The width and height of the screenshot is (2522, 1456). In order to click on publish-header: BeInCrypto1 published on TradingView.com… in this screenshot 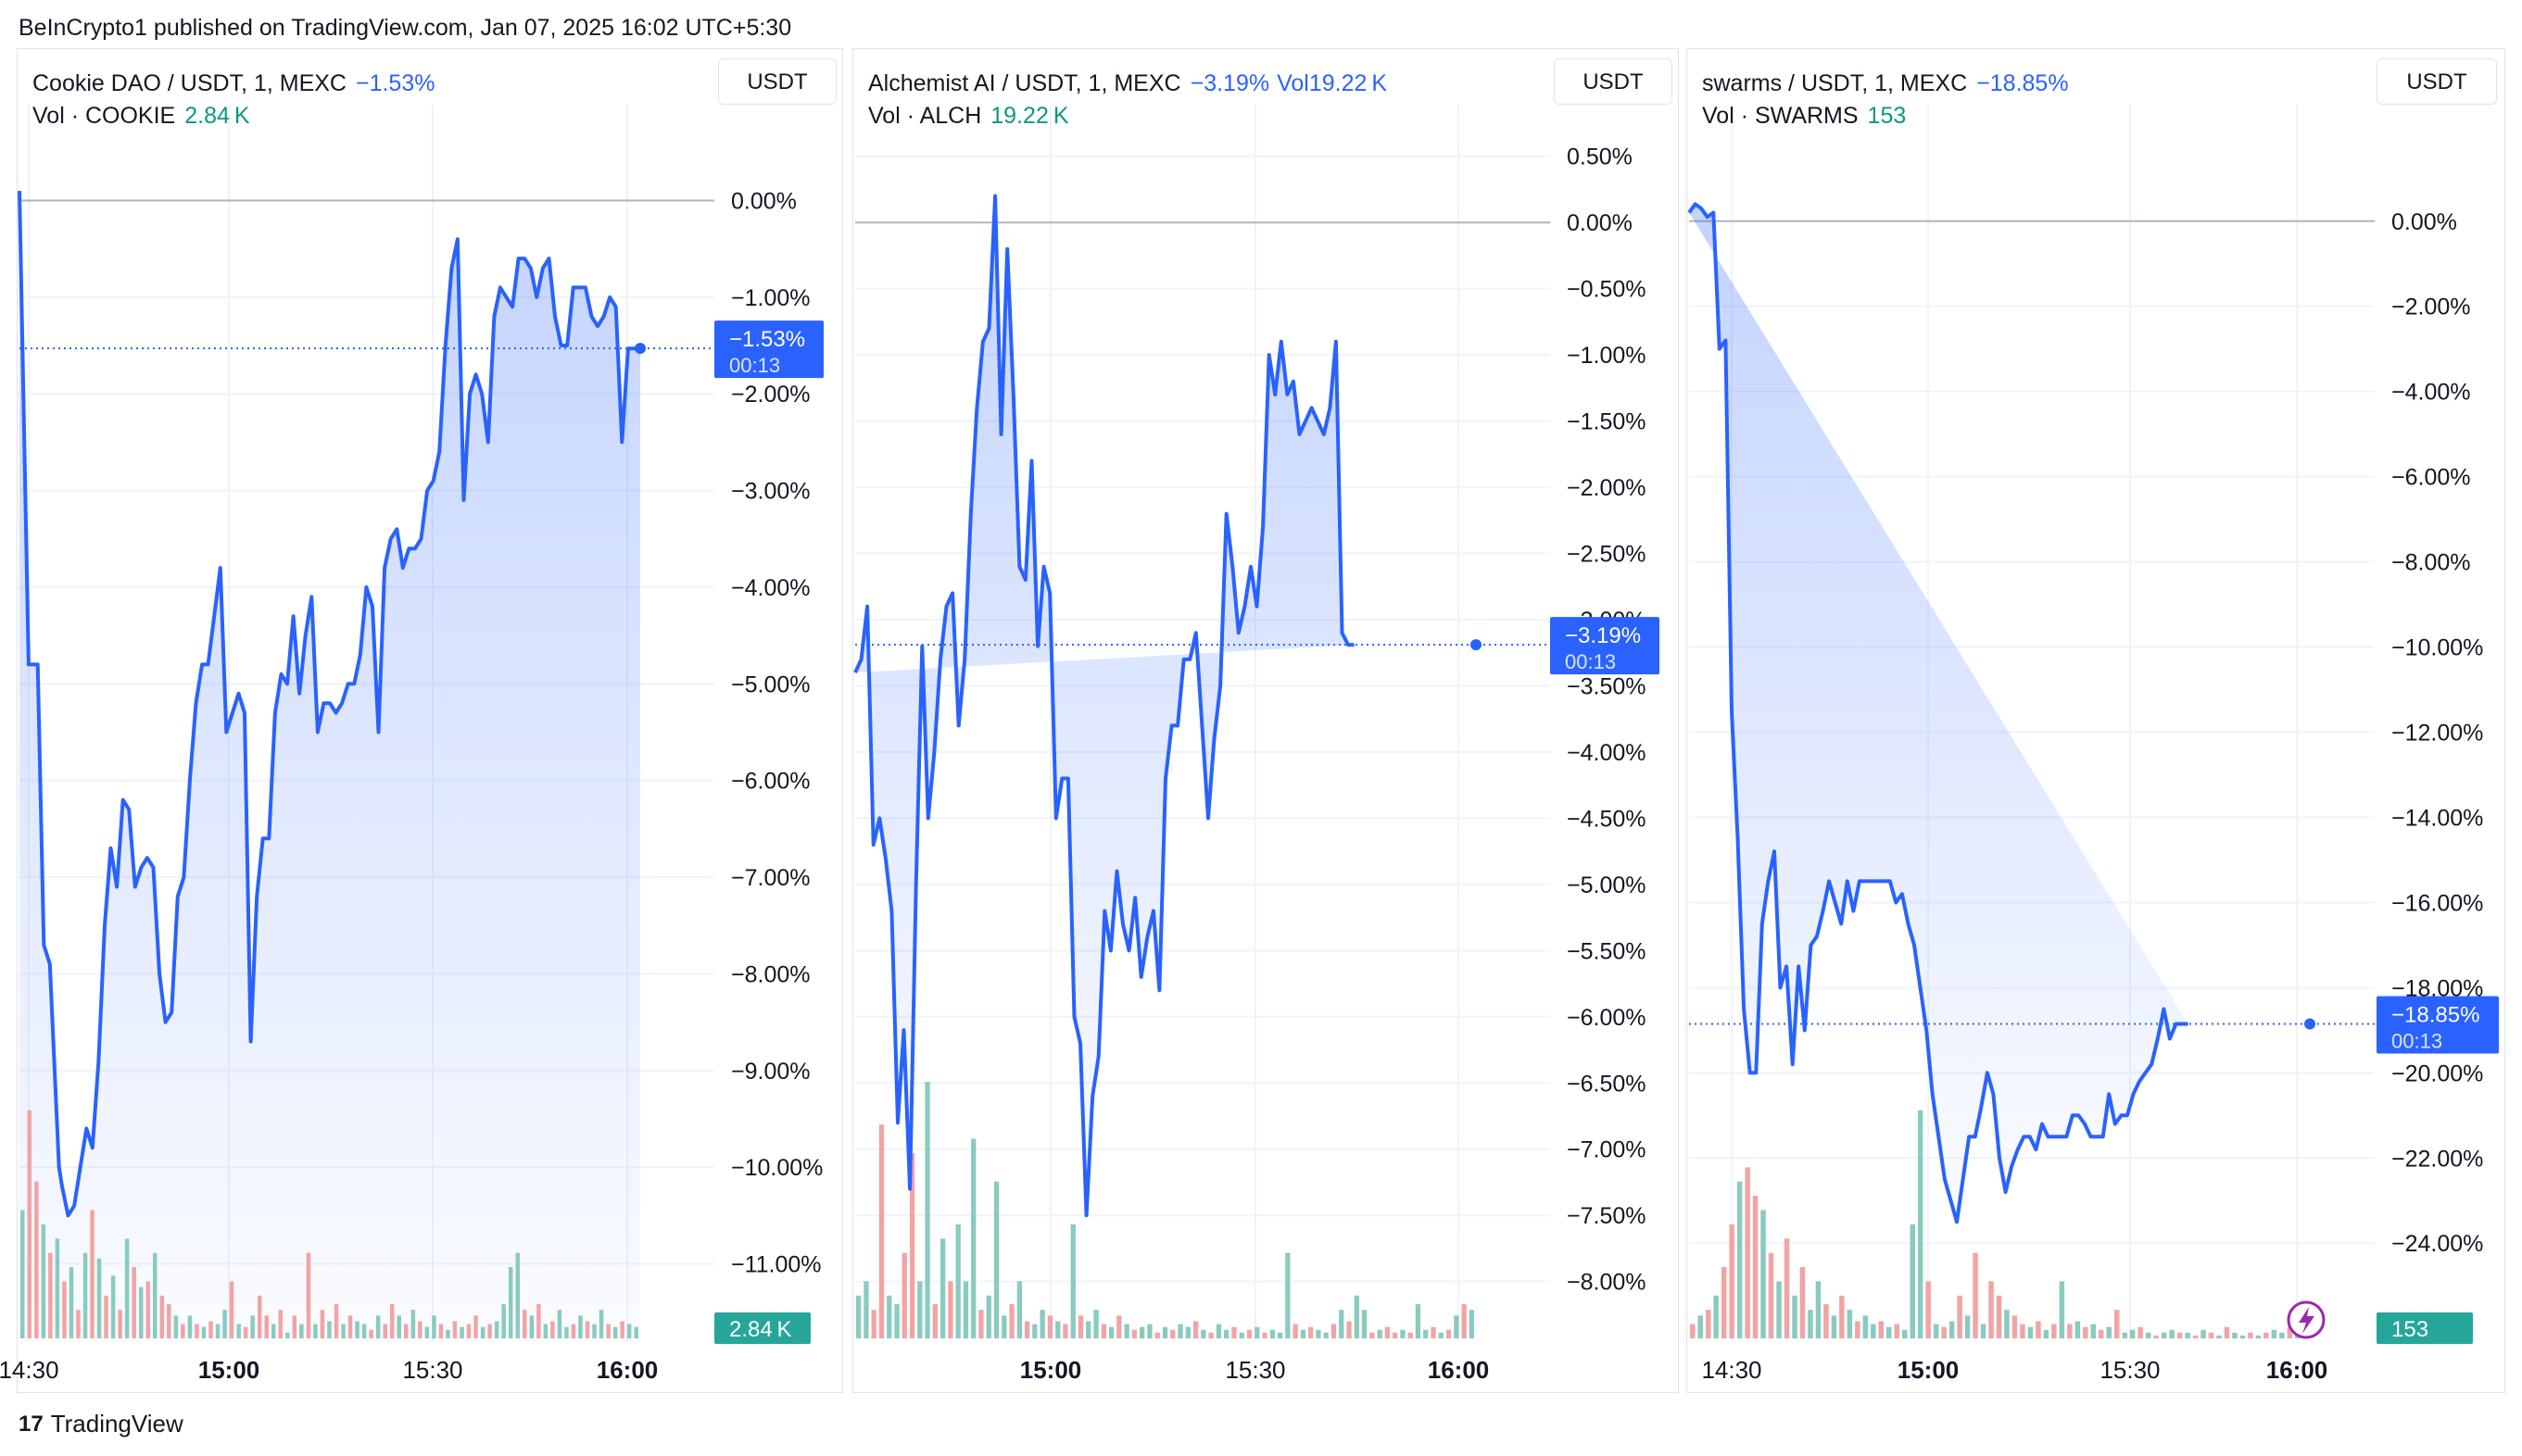, I will do `click(405, 28)`.